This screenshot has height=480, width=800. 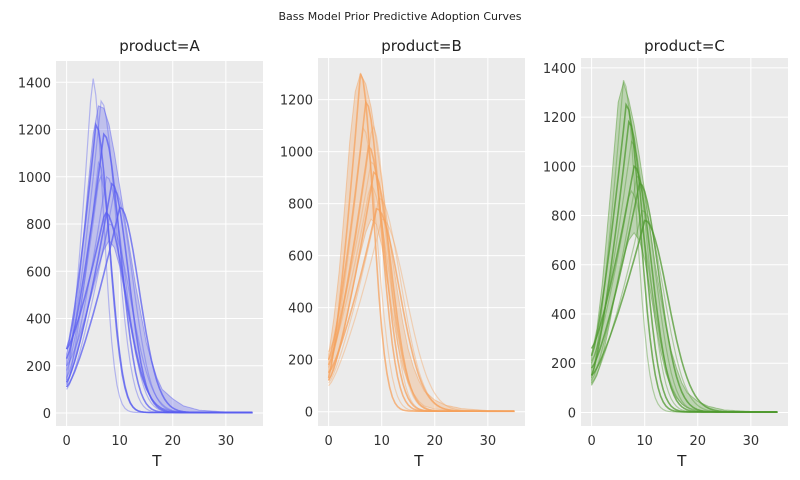 What do you see at coordinates (684, 46) in the screenshot?
I see `panel-title: product=C` at bounding box center [684, 46].